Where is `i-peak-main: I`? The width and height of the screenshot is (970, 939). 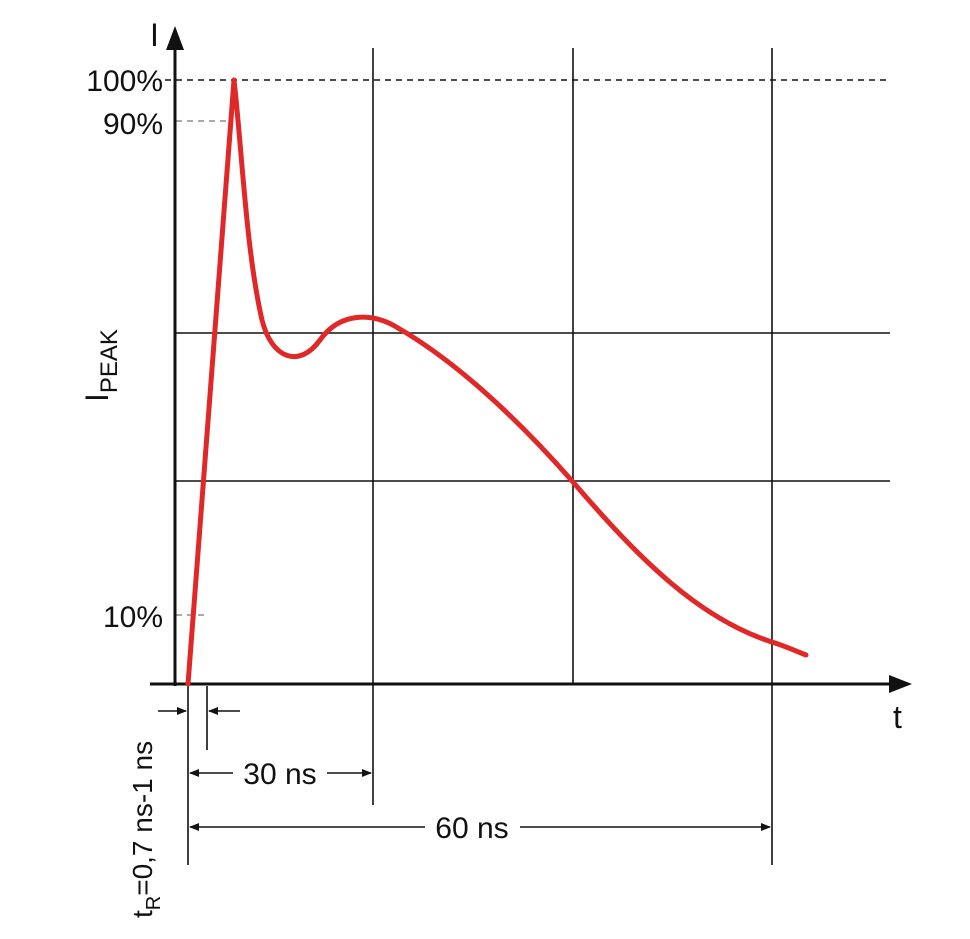
i-peak-main: I is located at coordinates (97, 397).